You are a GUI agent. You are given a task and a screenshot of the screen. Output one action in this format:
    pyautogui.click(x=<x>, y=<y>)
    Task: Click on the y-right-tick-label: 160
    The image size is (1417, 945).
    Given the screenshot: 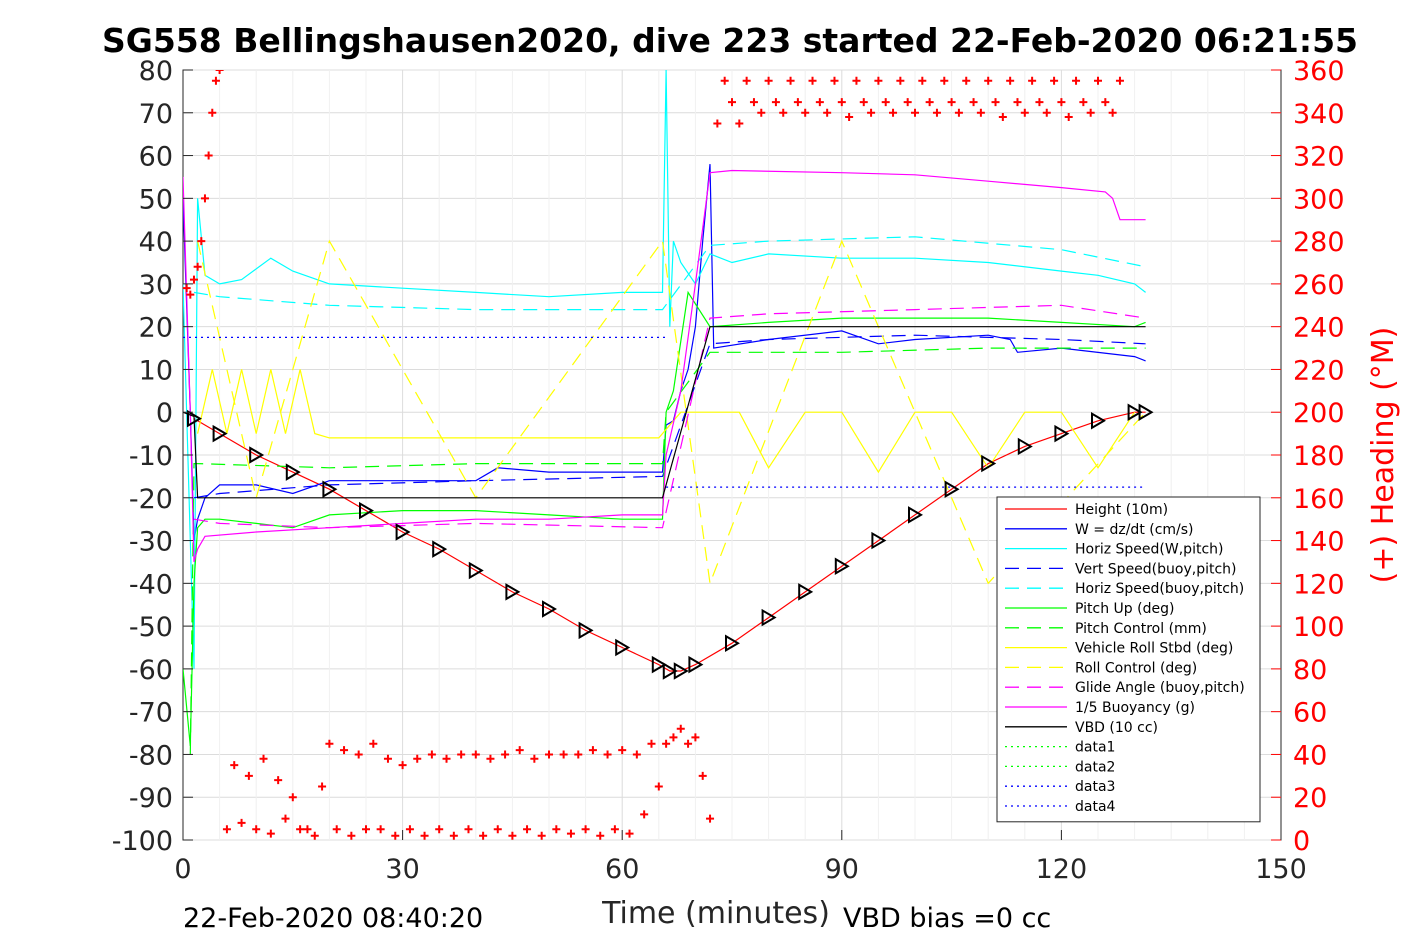 What is the action you would take?
    pyautogui.click(x=1319, y=499)
    